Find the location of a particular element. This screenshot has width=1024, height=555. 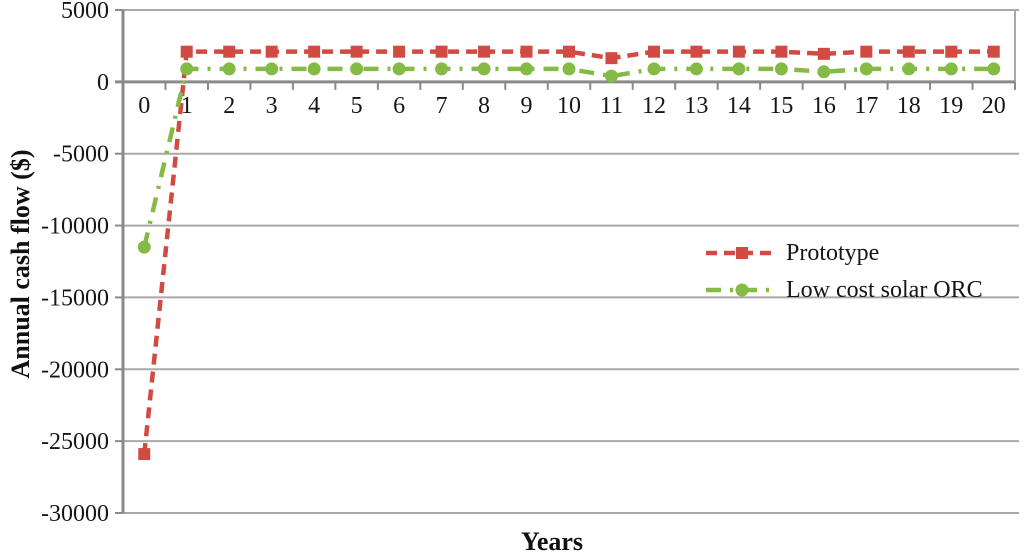

x-tick-label: 20 is located at coordinates (994, 106).